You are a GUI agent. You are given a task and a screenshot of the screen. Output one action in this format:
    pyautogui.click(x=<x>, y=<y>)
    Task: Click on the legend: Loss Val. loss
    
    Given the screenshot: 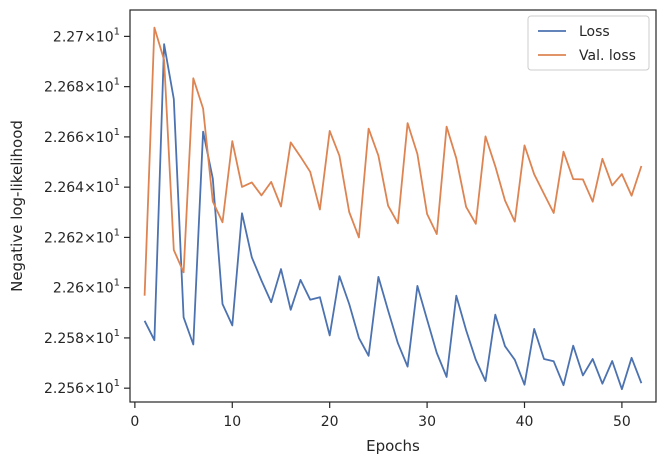 What is the action you would take?
    pyautogui.click(x=588, y=43)
    